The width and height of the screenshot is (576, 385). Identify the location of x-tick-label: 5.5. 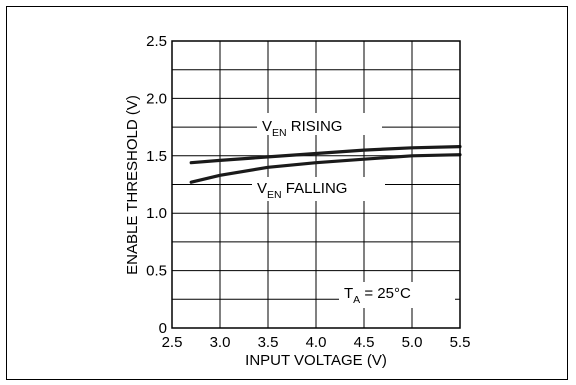
(460, 342).